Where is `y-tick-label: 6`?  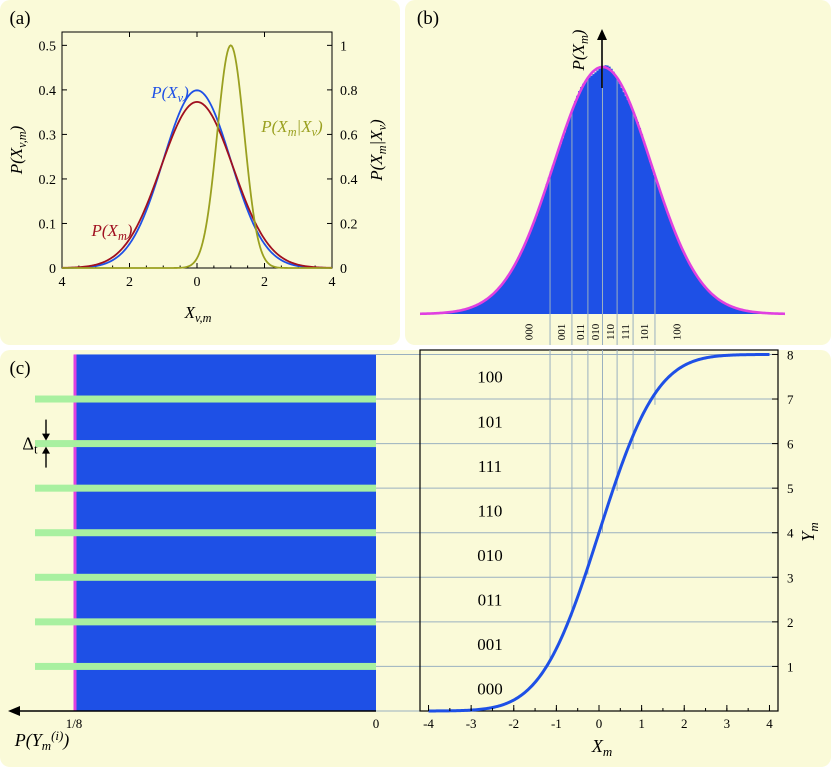 y-tick-label: 6 is located at coordinates (790, 444).